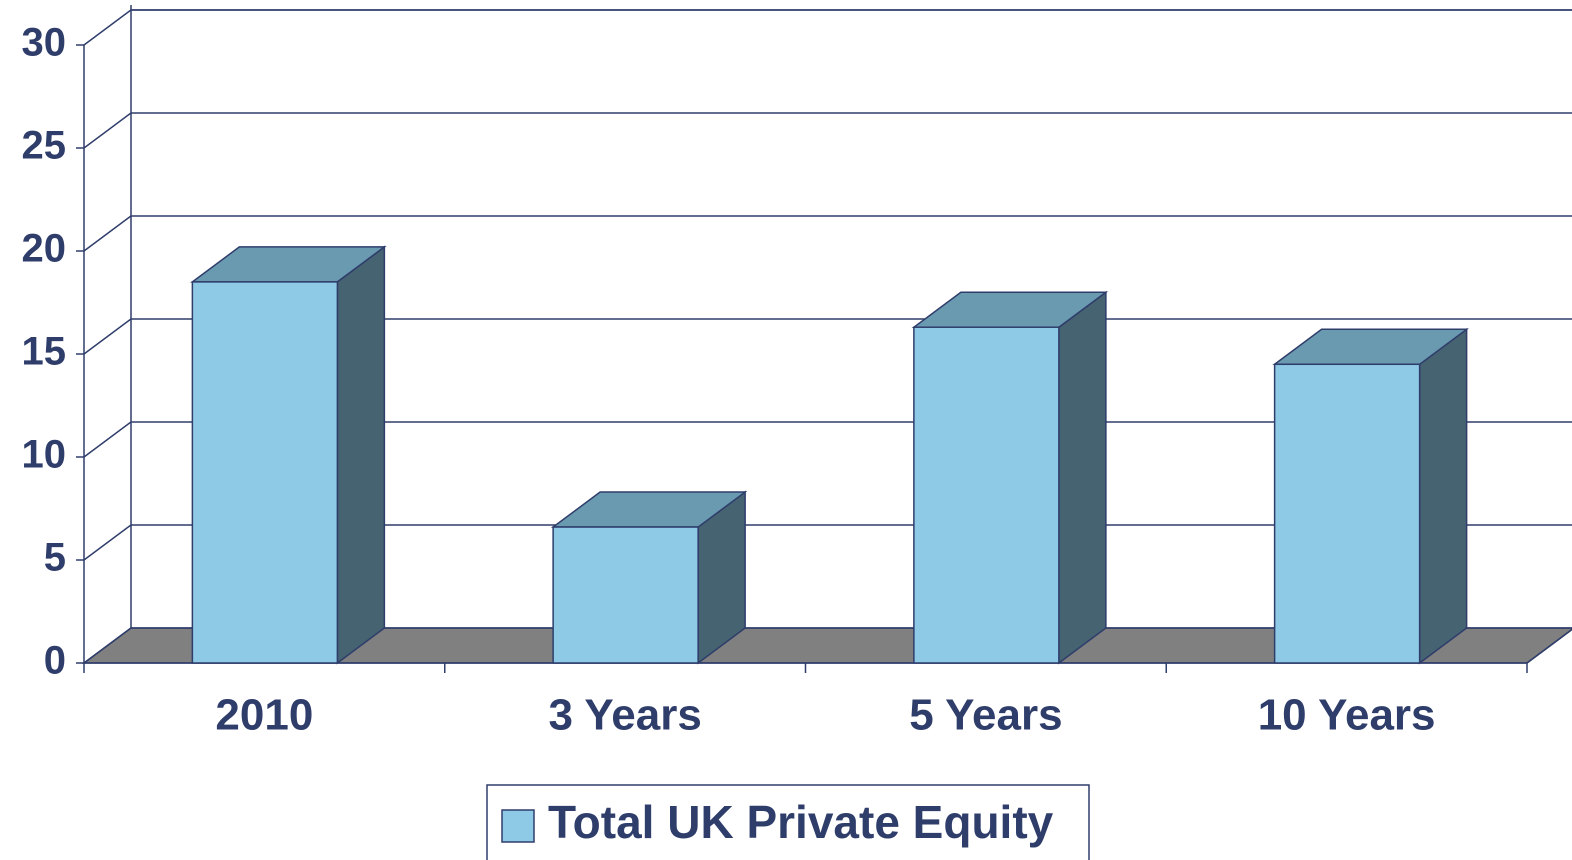  What do you see at coordinates (624, 715) in the screenshot?
I see `x-tick-label: 3 Years` at bounding box center [624, 715].